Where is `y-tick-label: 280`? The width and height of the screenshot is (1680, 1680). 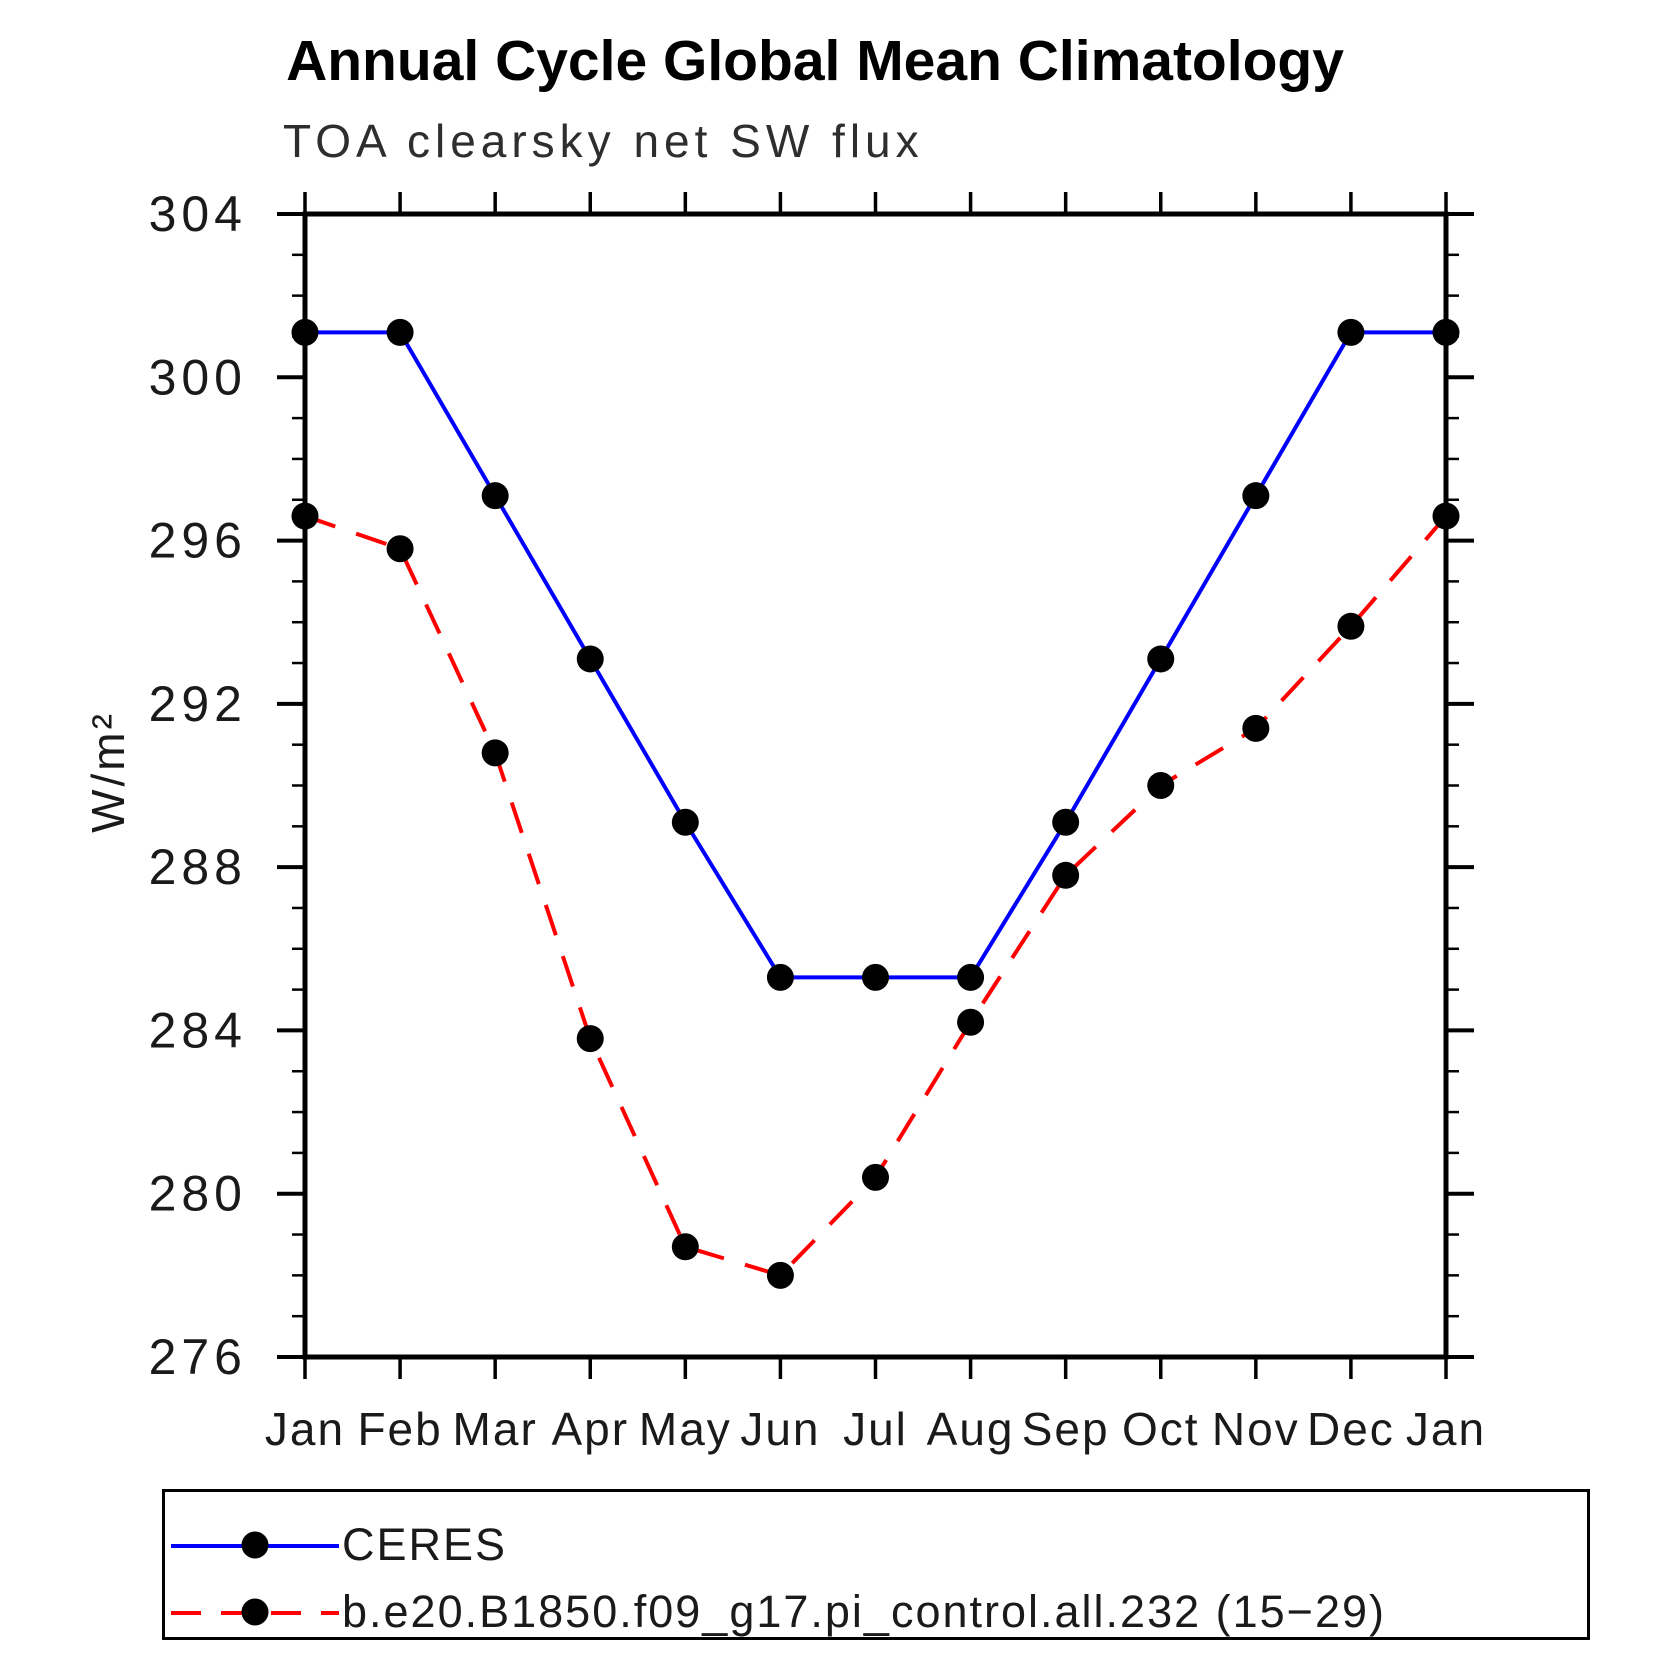
y-tick-label: 280 is located at coordinates (198, 1194).